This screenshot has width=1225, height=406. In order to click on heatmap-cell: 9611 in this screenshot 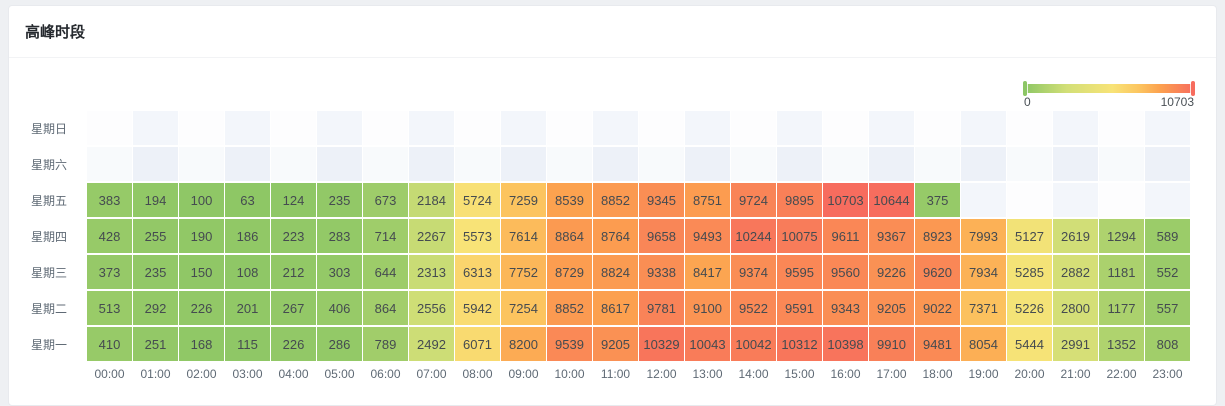, I will do `click(845, 236)`.